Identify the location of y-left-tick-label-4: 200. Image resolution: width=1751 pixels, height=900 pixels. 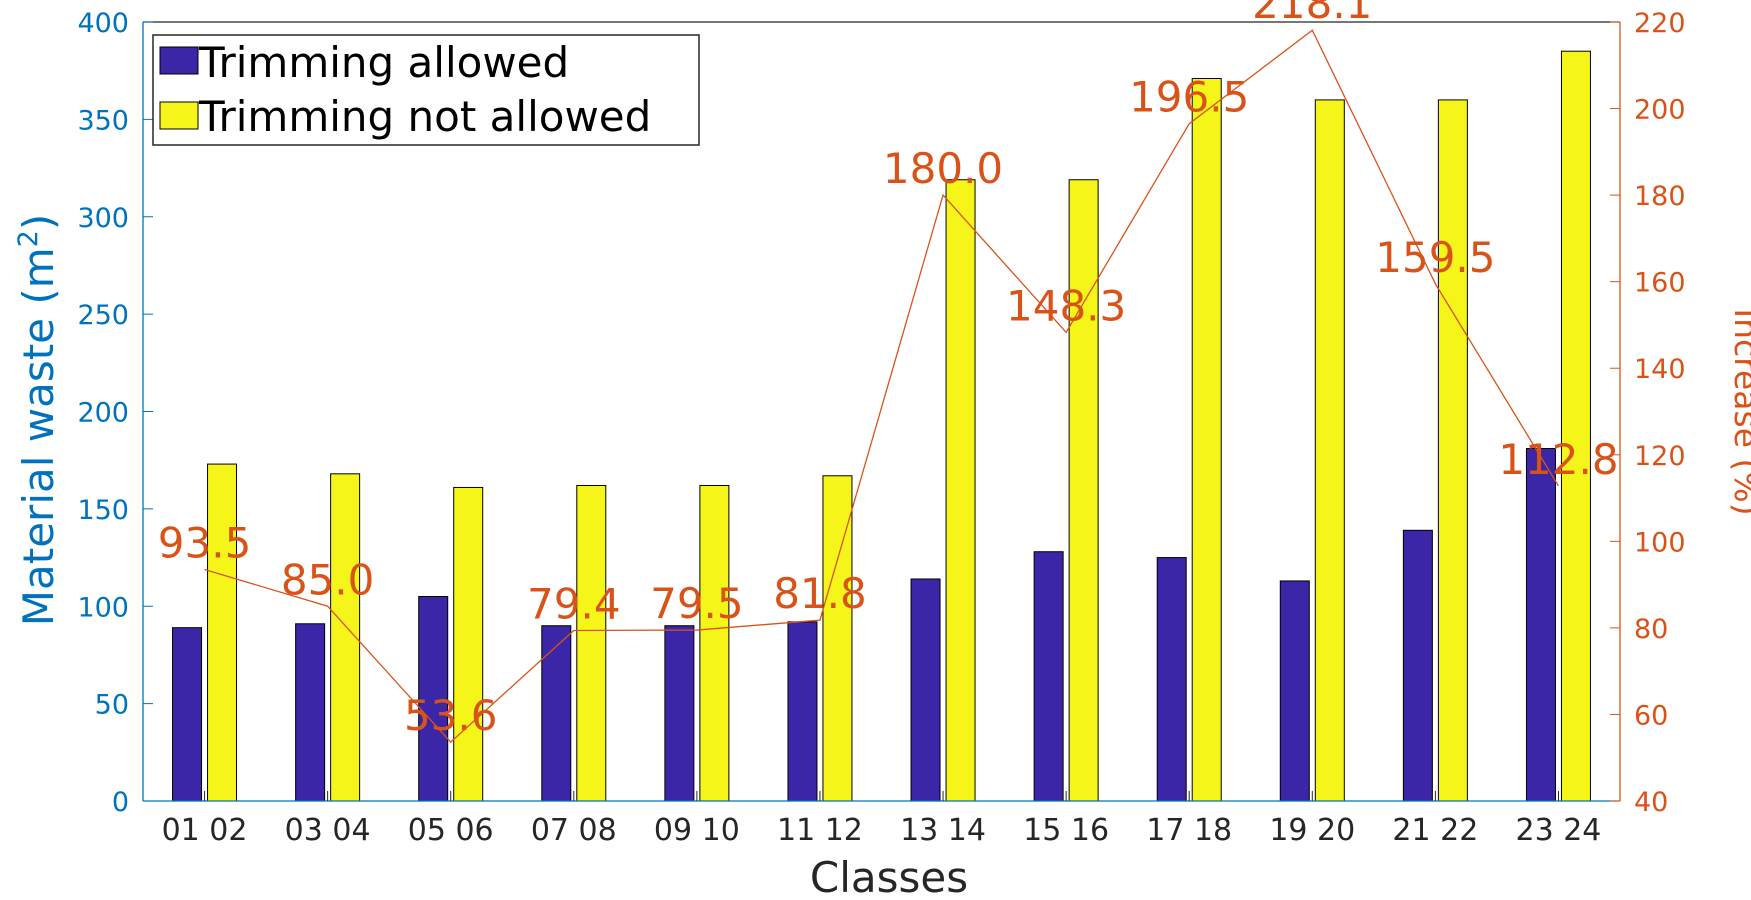
(103, 413).